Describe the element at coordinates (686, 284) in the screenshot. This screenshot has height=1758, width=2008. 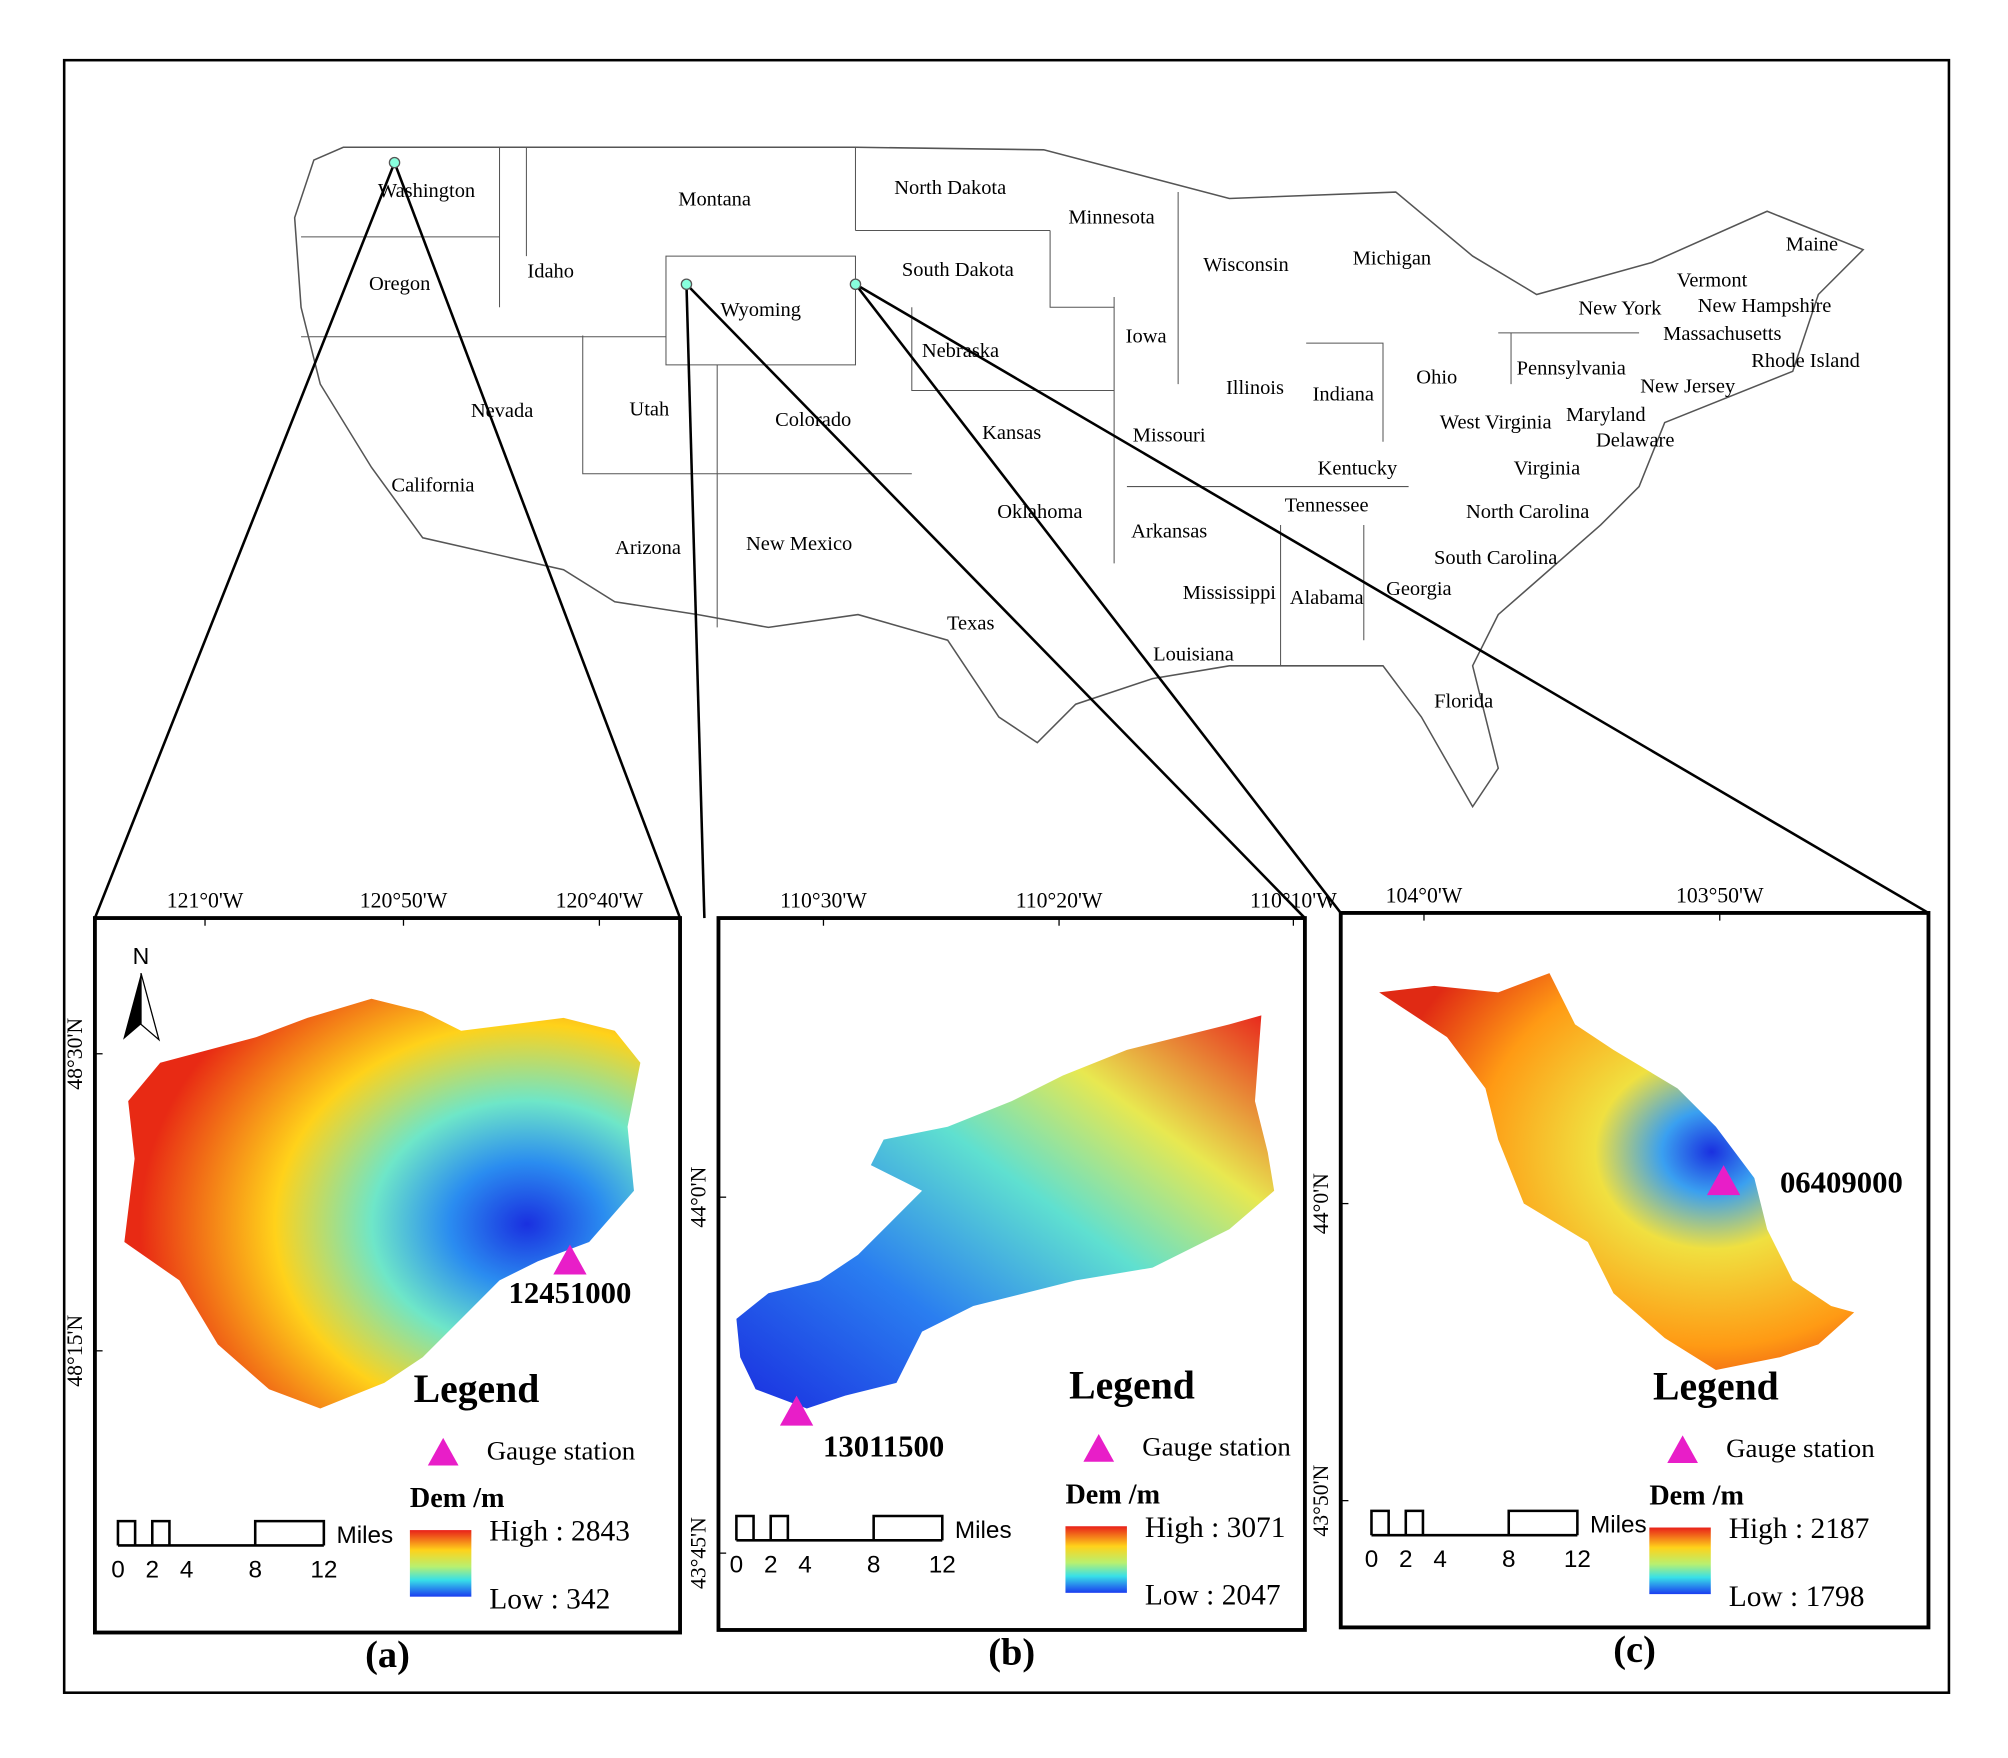
I see `location-dot` at that location.